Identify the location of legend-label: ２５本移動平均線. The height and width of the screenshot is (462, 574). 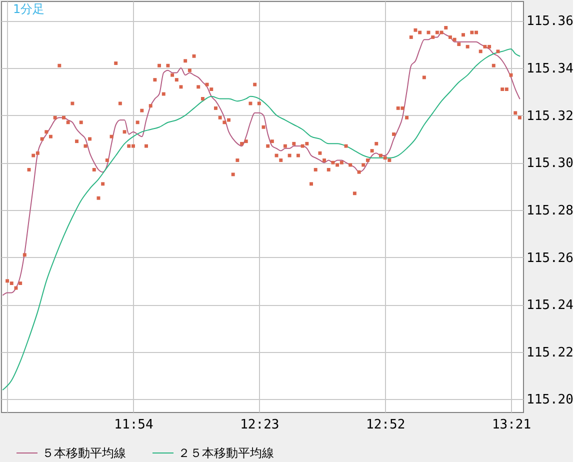
(226, 453).